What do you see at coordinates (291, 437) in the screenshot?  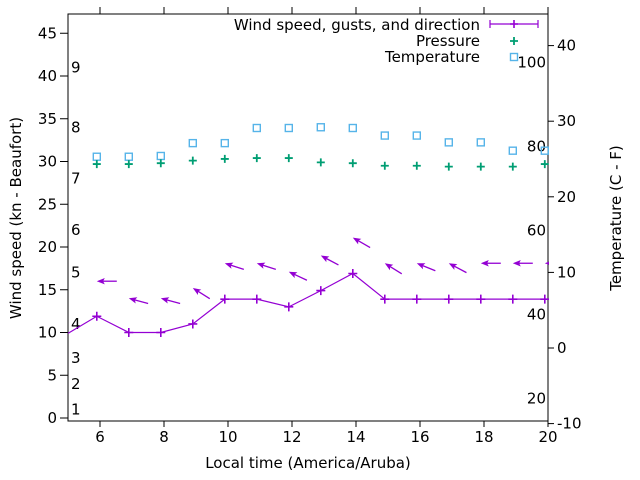 I see `x-tick-label: 12` at bounding box center [291, 437].